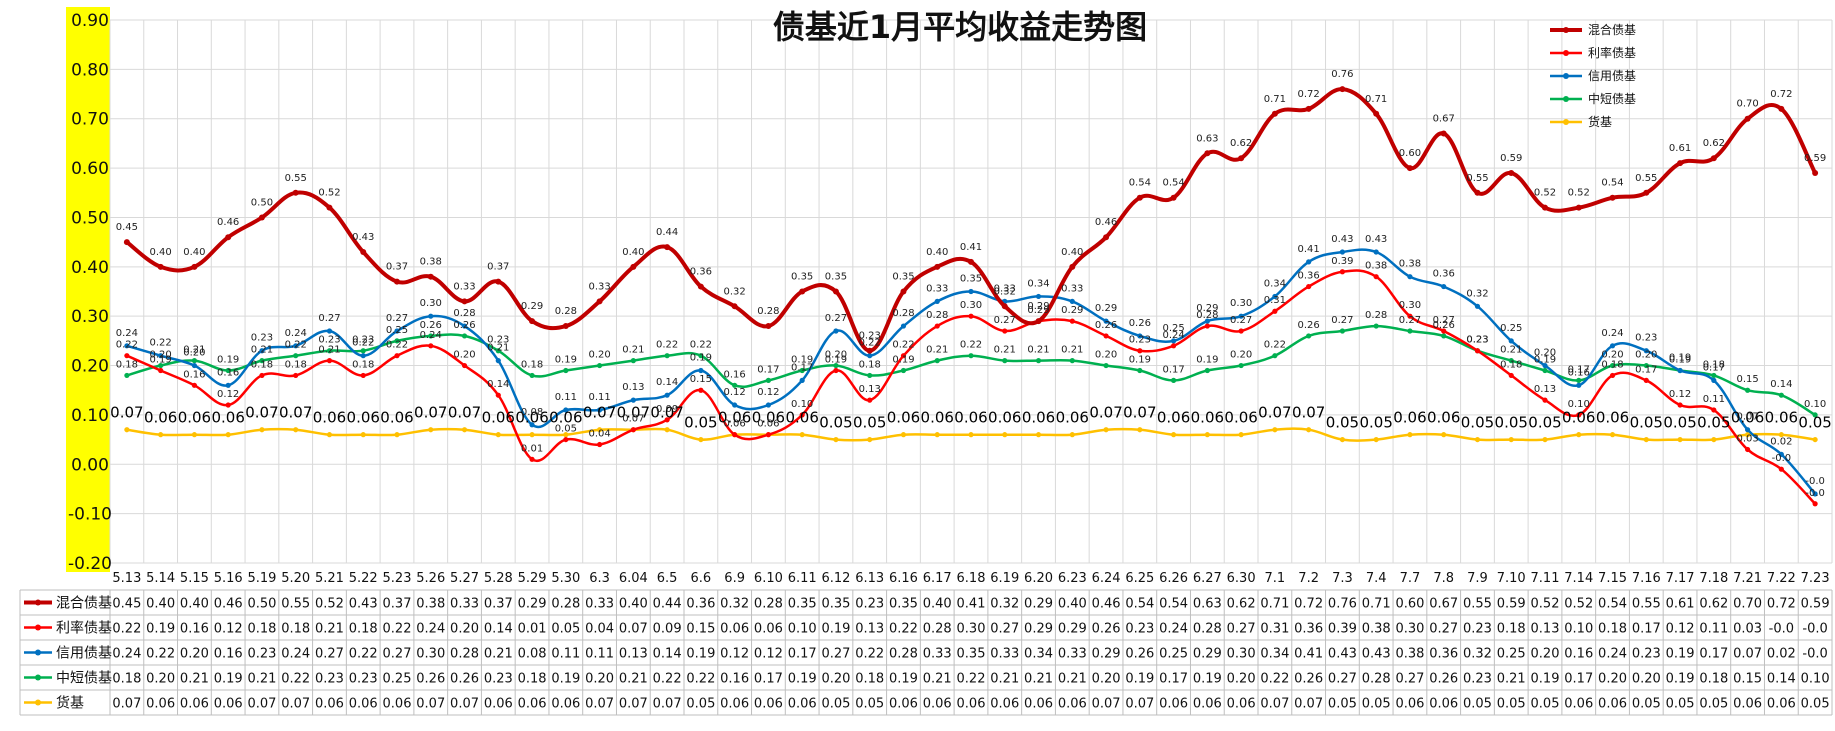 This screenshot has width=1835, height=731. What do you see at coordinates (1275, 578) in the screenshot?
I see `x-tick-label: 7.1` at bounding box center [1275, 578].